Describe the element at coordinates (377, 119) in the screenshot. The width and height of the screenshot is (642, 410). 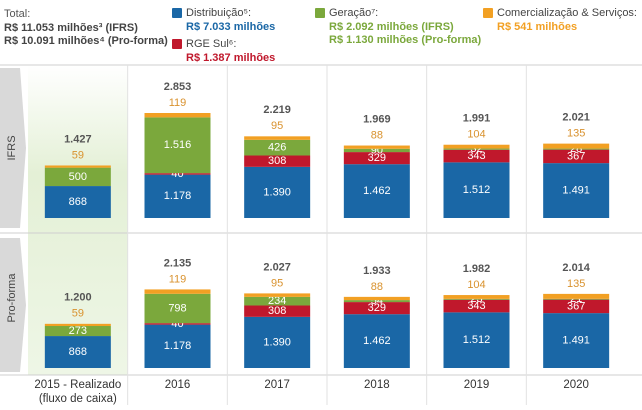
I see `total-label: 1.969` at that location.